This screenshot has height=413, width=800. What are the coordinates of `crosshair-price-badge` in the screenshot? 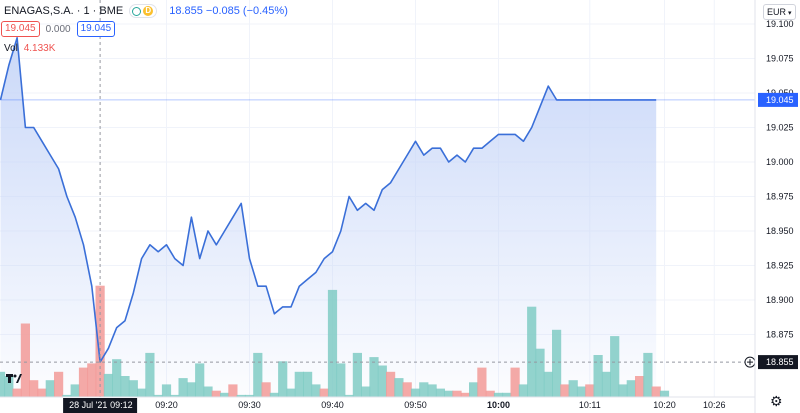 It's located at (778, 362).